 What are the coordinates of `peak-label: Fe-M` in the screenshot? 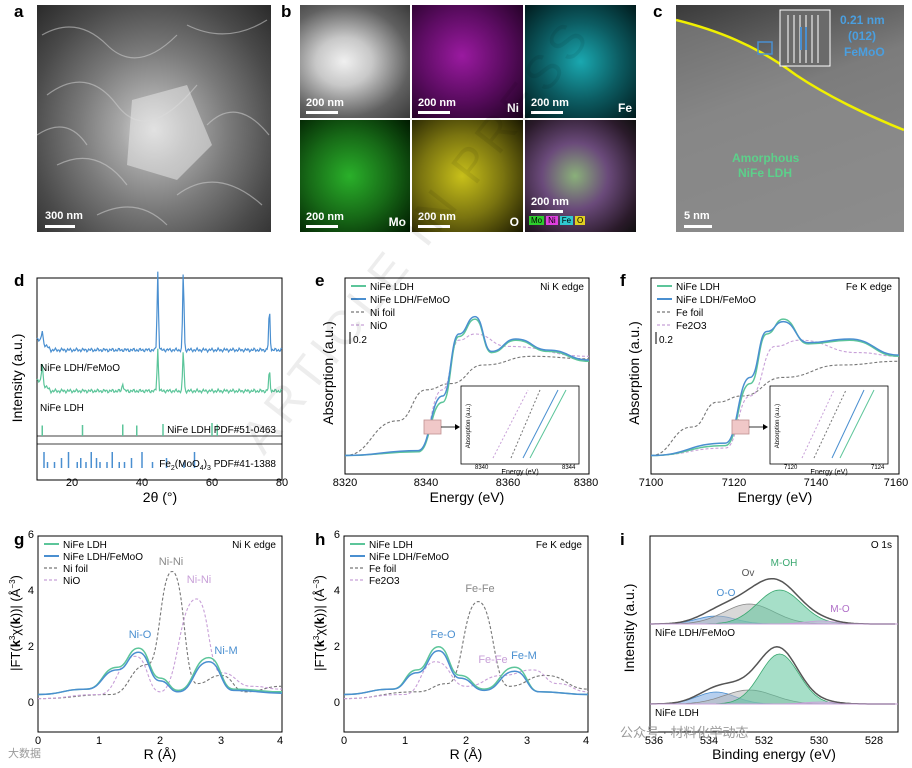 It's located at (524, 656).